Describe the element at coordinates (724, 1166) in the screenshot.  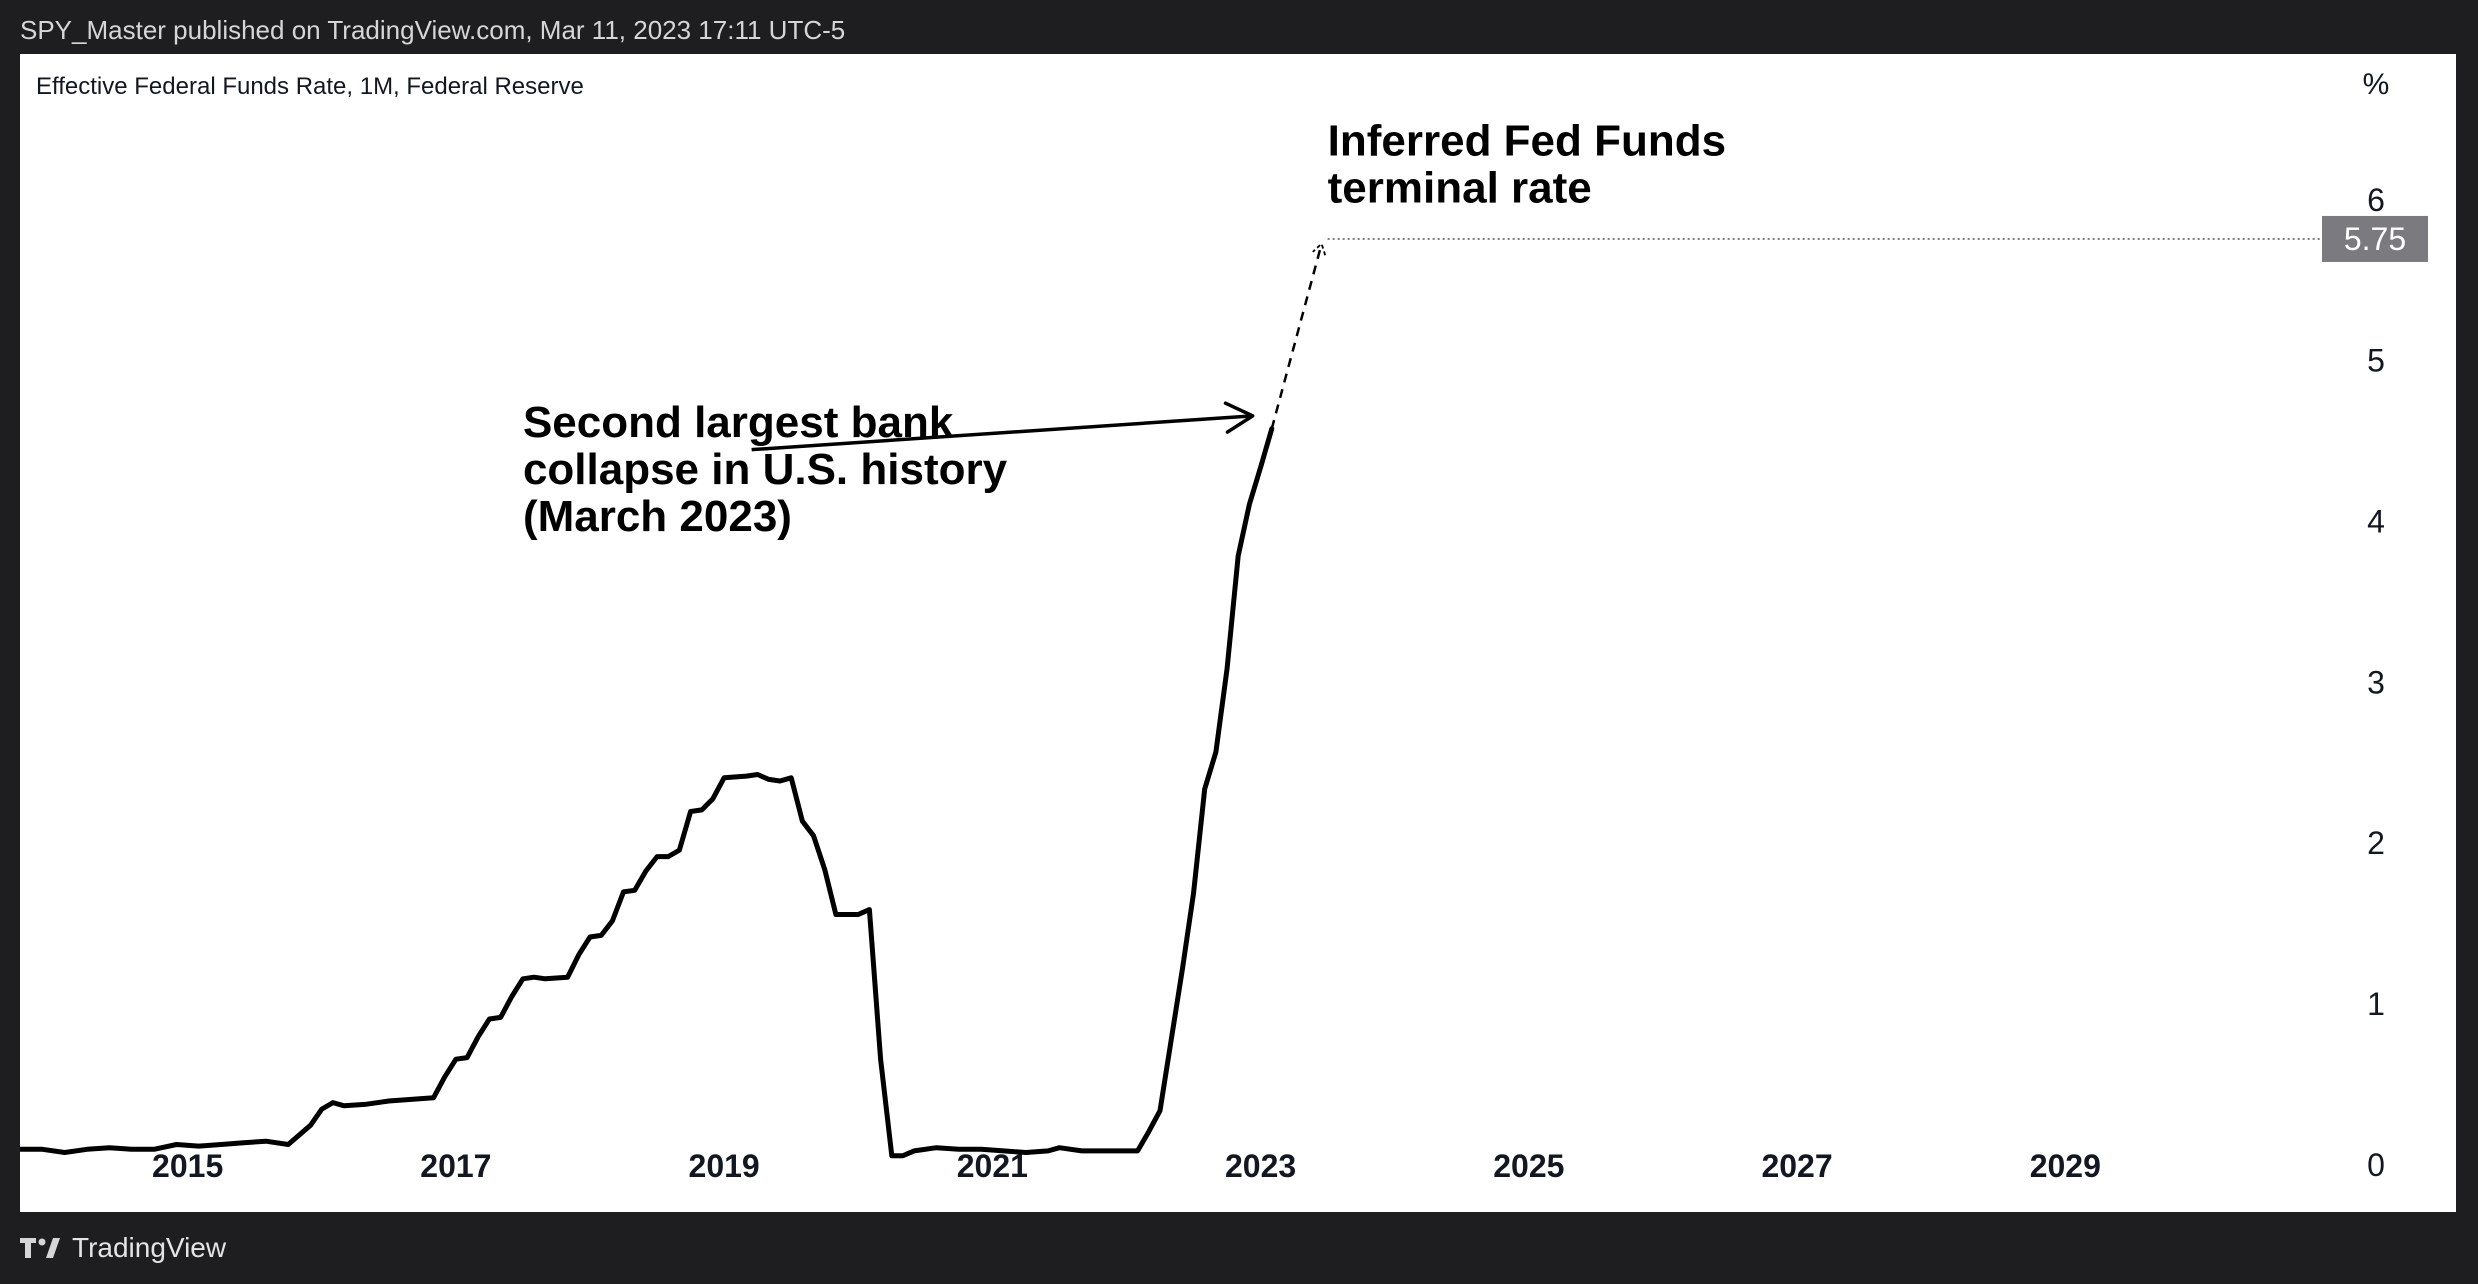
I see `x-tick-label-2: 2019` at that location.